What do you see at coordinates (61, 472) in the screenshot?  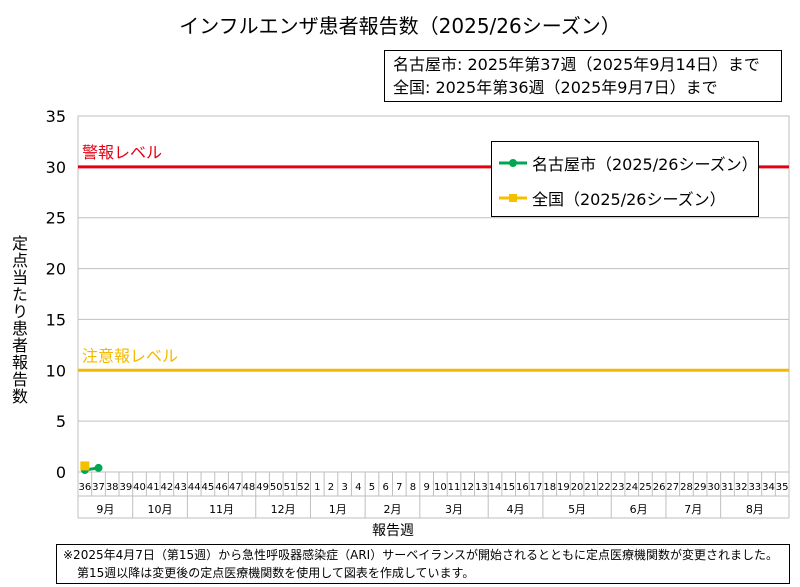 I see `y-tick-label: 0` at bounding box center [61, 472].